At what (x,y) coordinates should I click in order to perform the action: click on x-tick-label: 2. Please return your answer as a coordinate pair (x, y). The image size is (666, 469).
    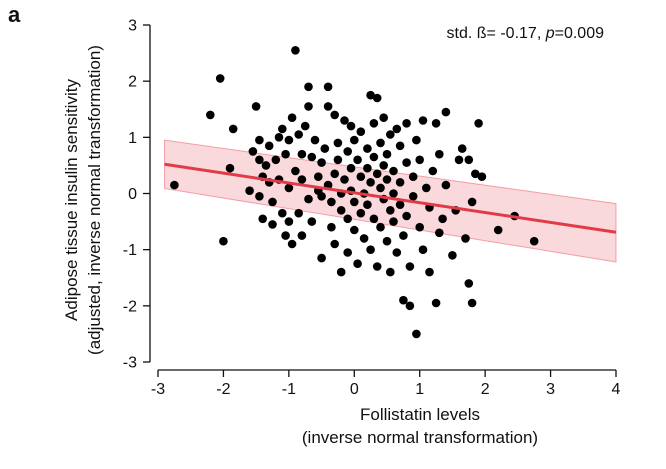
    Looking at the image, I should click on (485, 389).